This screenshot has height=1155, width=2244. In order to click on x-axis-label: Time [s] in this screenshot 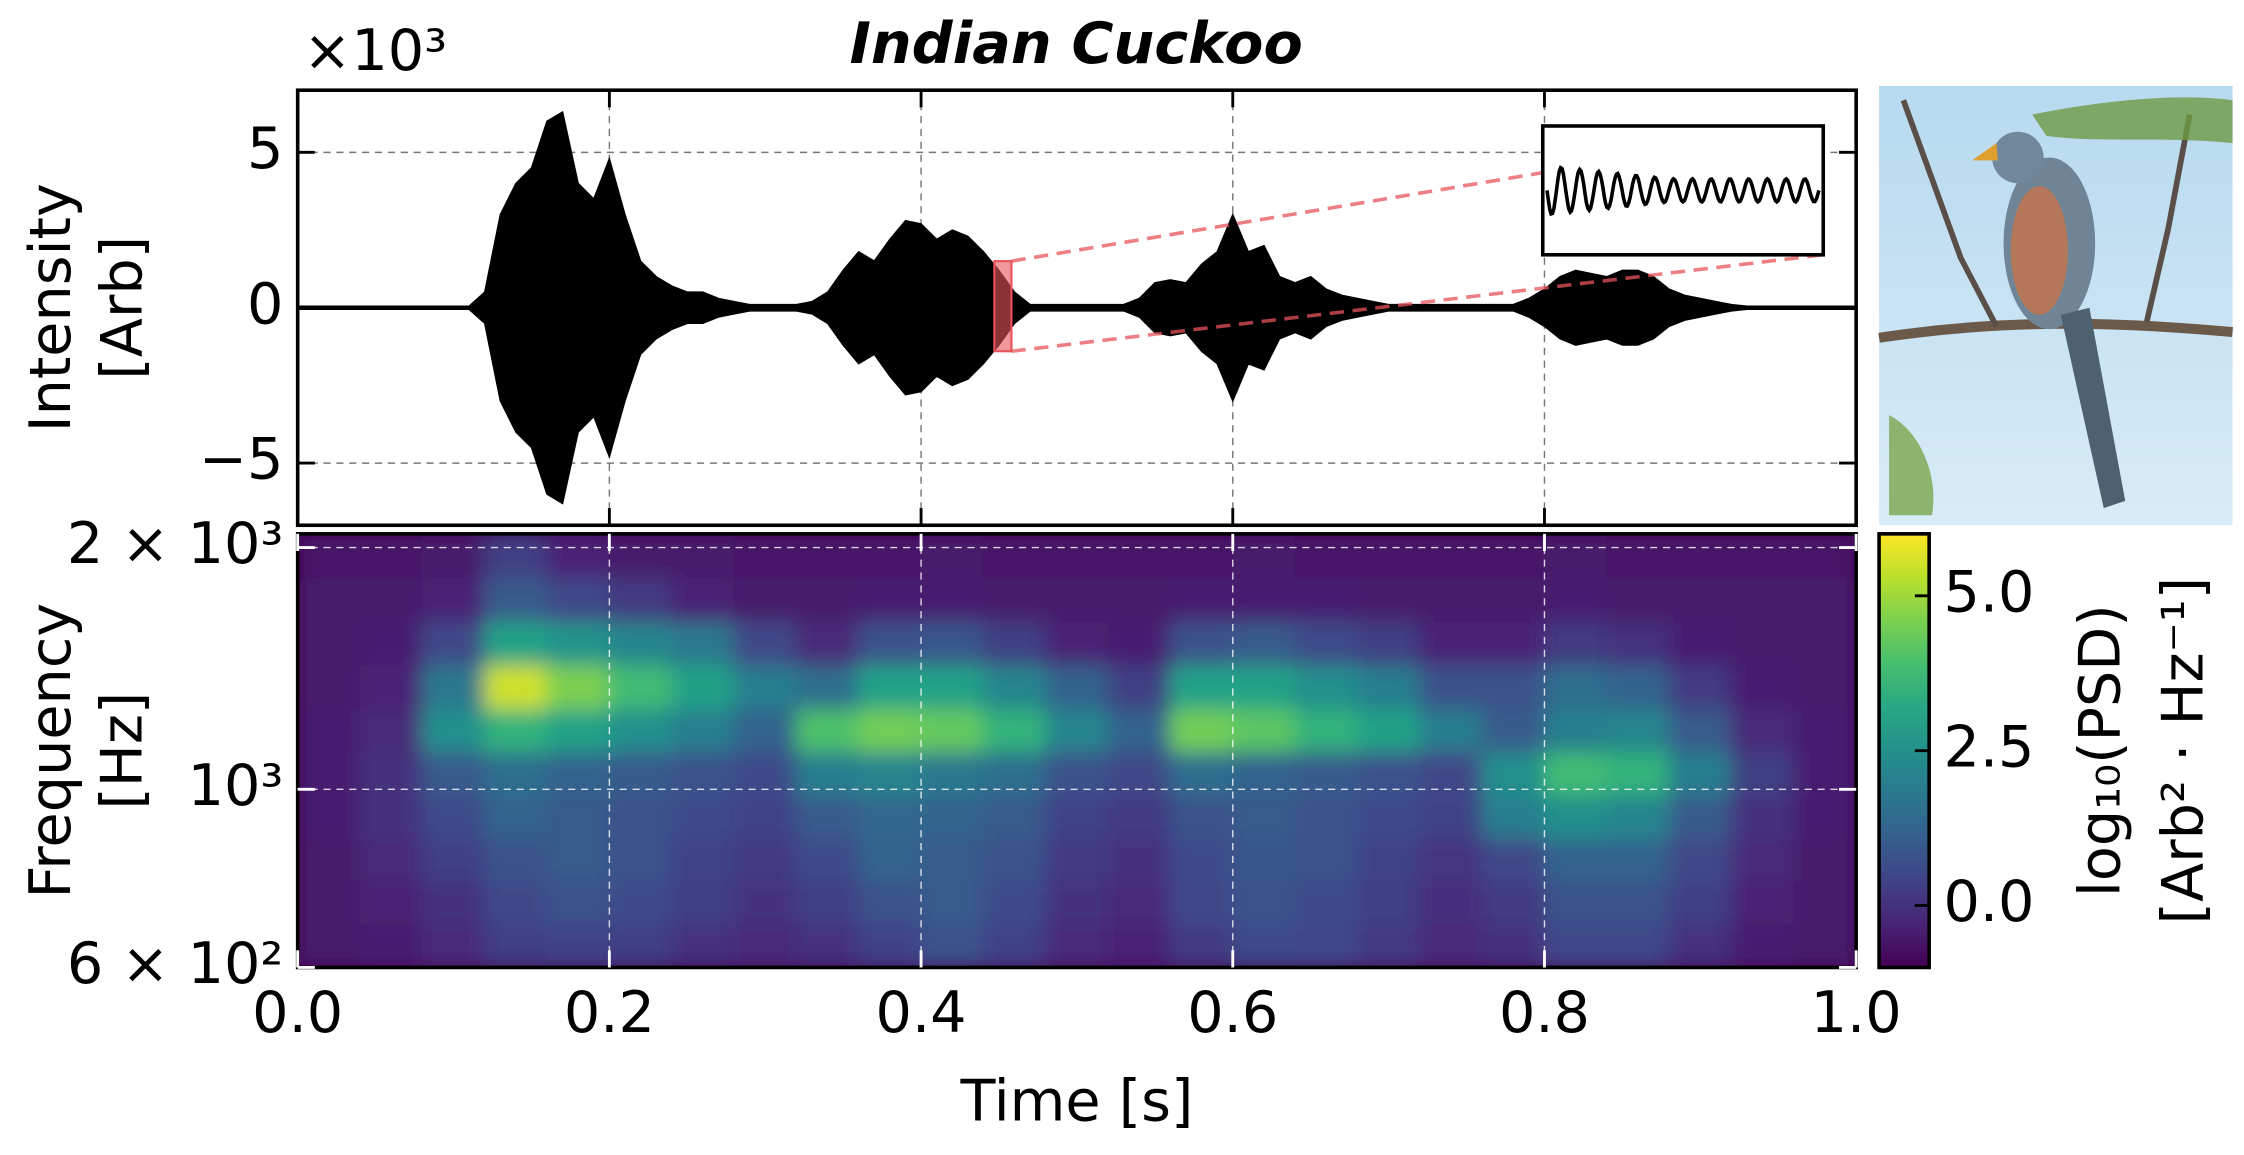, I will do `click(1077, 1101)`.